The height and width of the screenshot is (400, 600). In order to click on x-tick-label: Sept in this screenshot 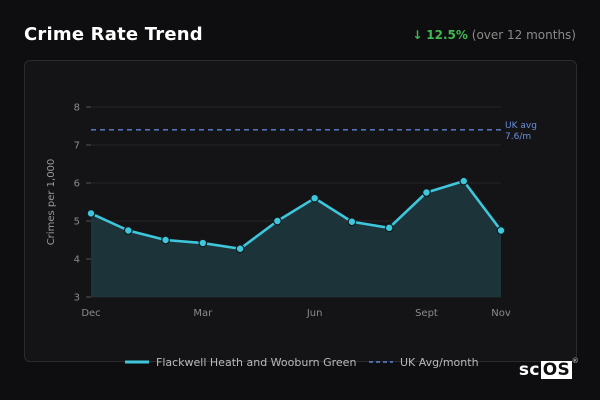, I will do `click(426, 313)`.